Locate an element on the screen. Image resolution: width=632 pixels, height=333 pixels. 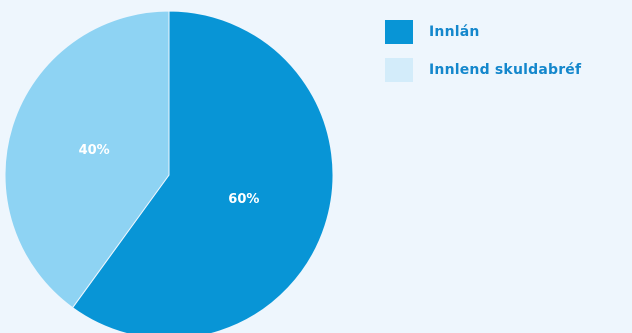
legend-swatch-innlan is located at coordinates (399, 32).